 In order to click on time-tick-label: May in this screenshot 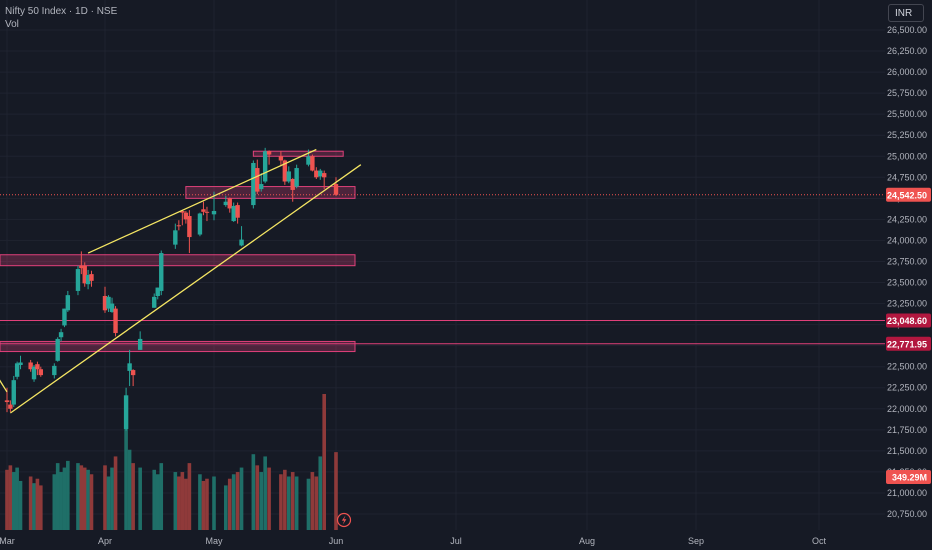, I will do `click(214, 541)`.